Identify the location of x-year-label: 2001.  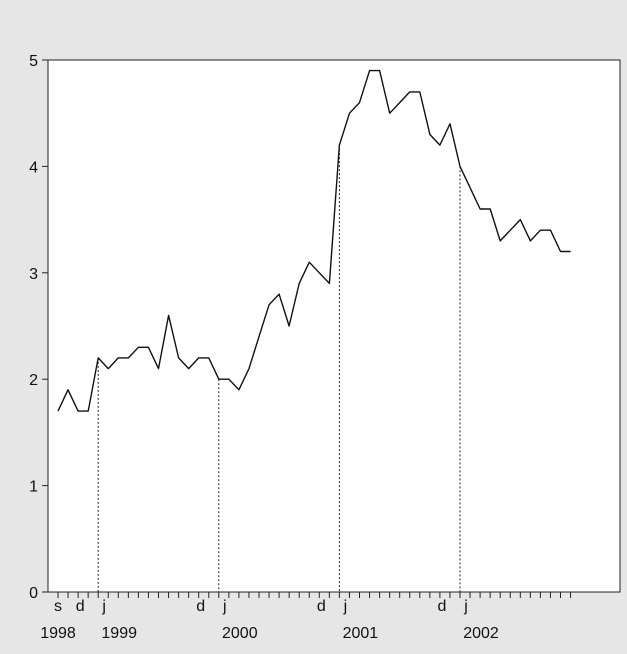
(361, 633).